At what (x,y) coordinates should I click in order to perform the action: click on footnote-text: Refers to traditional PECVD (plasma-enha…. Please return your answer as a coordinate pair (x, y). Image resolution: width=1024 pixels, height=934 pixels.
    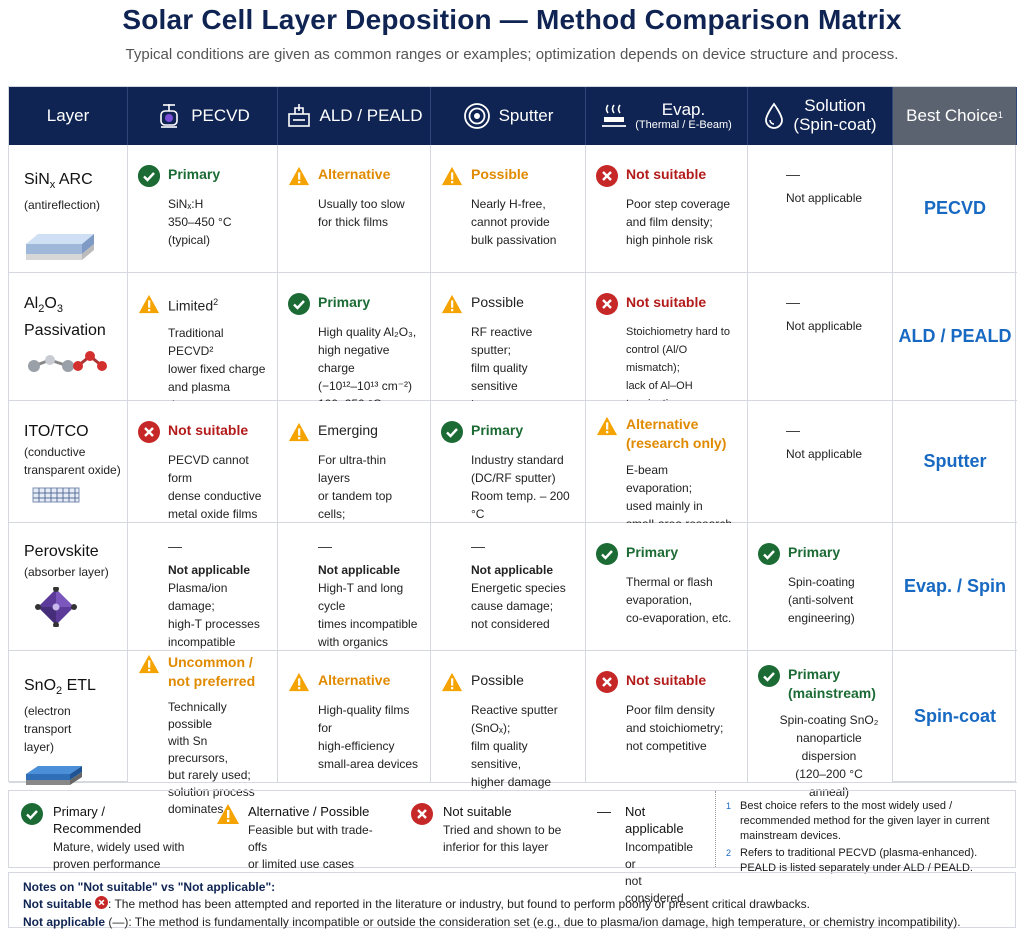
    Looking at the image, I should click on (859, 860).